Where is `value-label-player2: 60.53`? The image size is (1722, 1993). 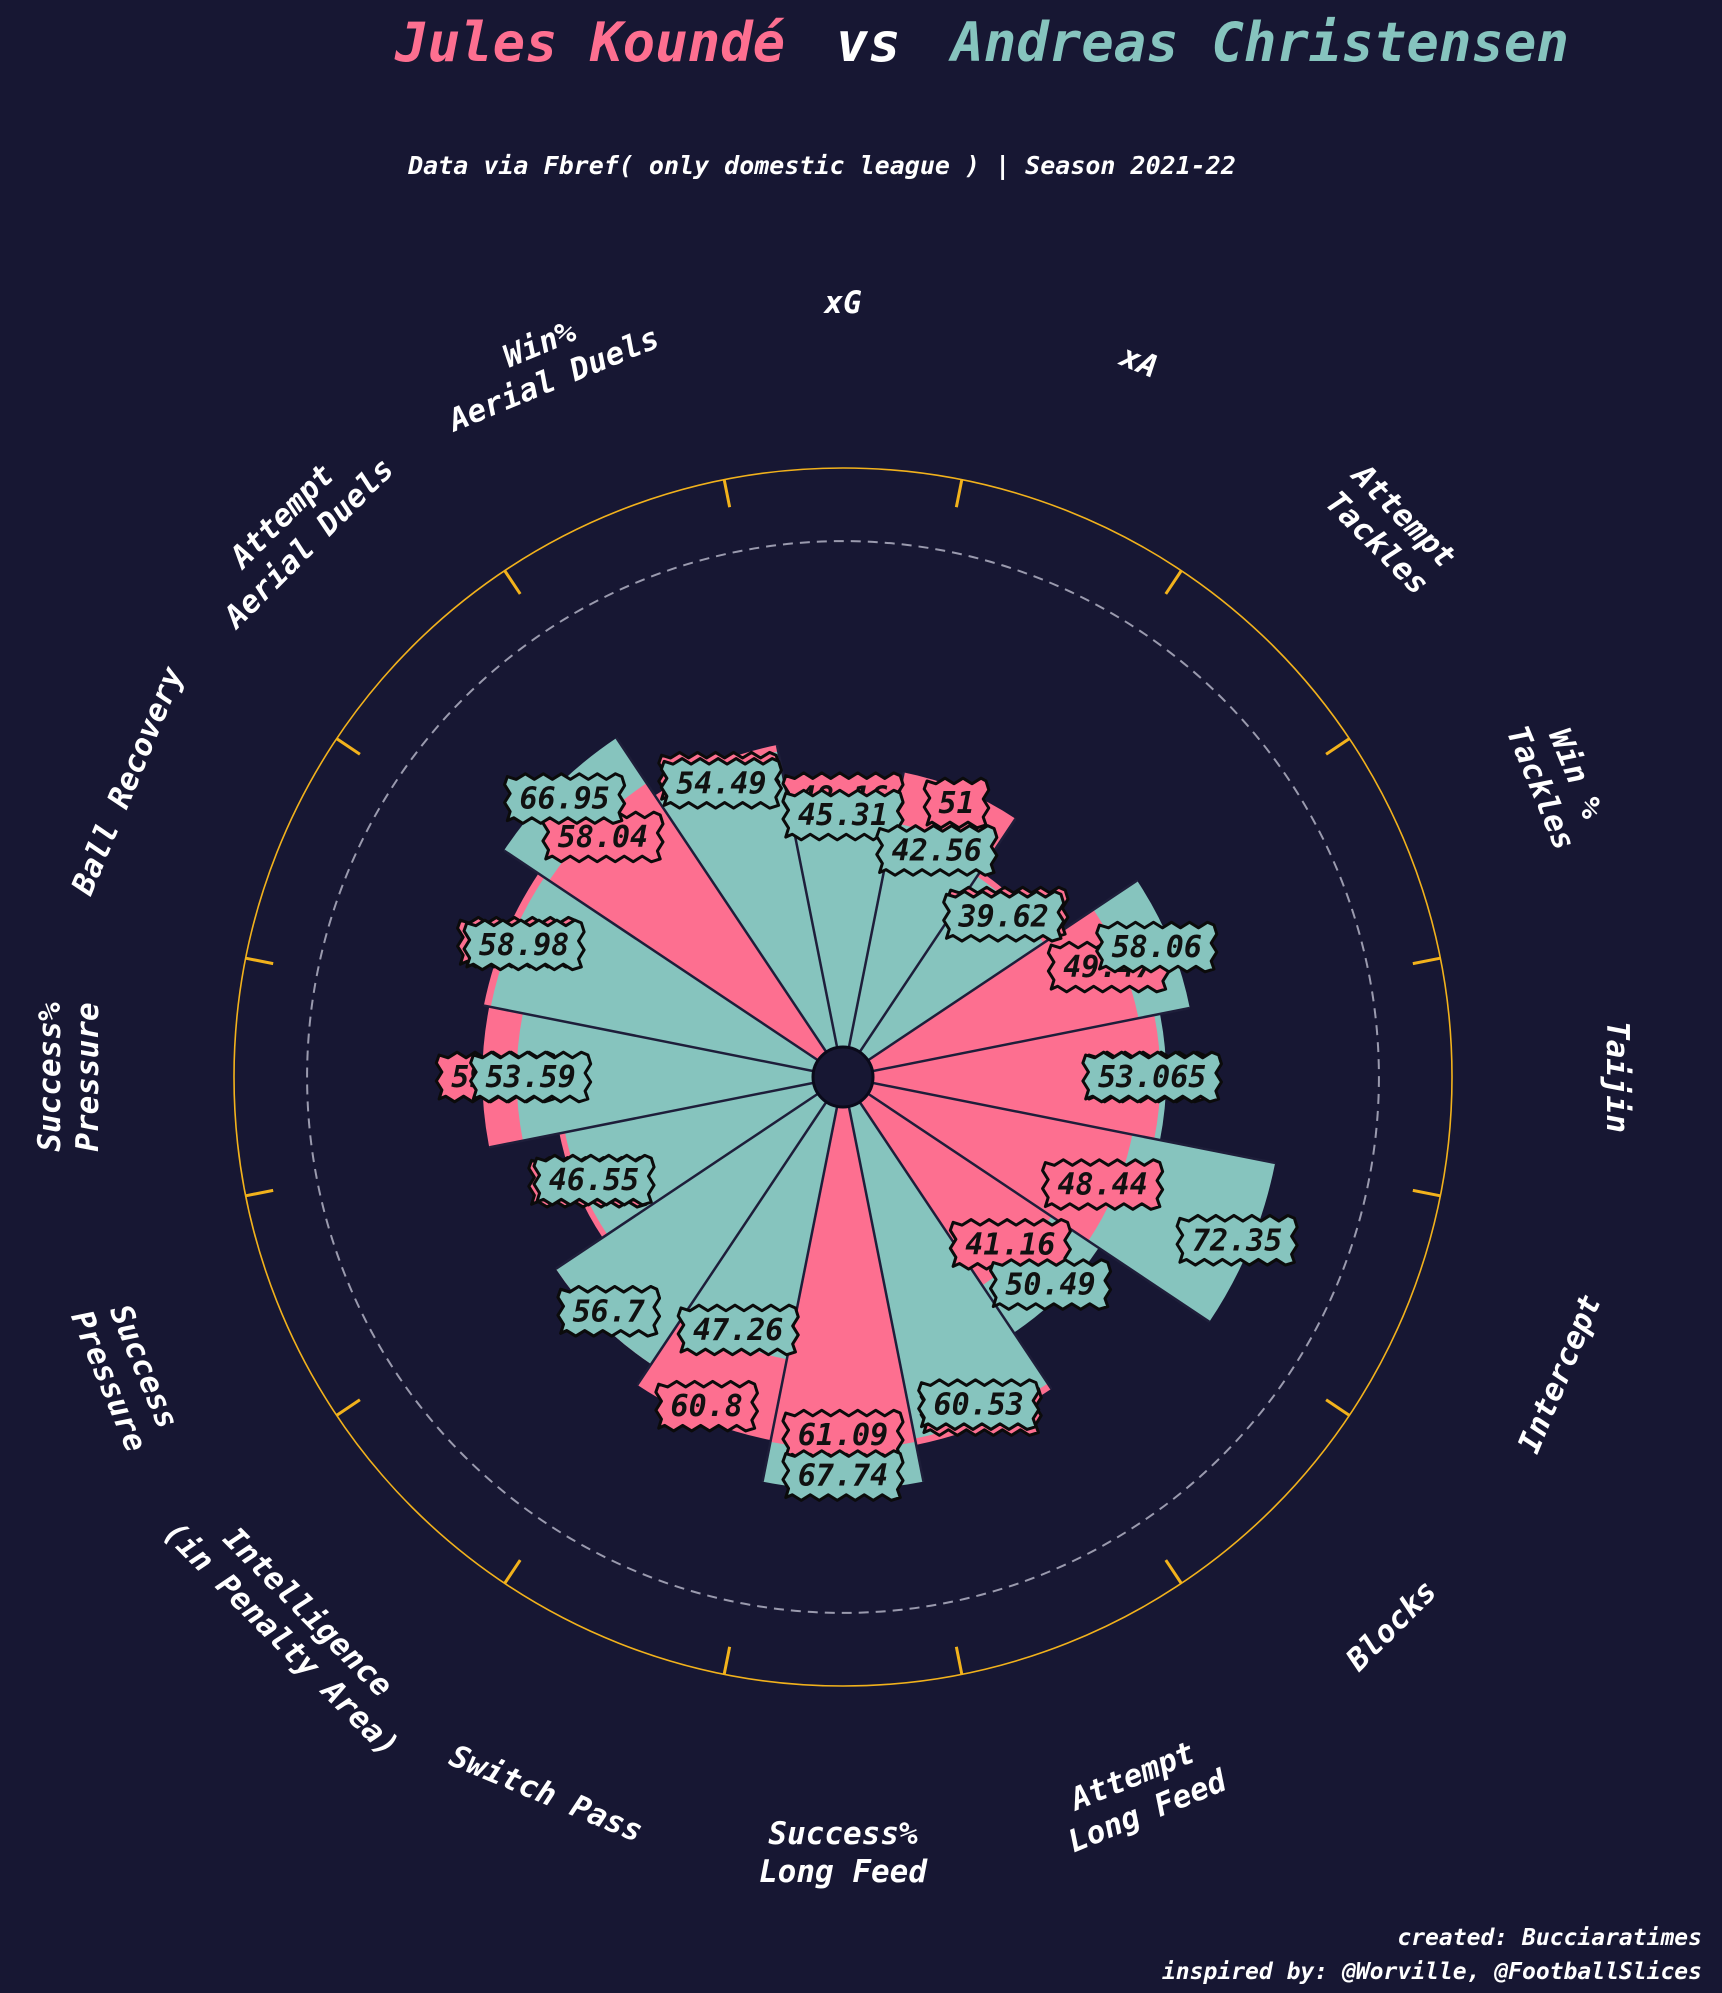
value-label-player2: 60.53 is located at coordinates (979, 1404).